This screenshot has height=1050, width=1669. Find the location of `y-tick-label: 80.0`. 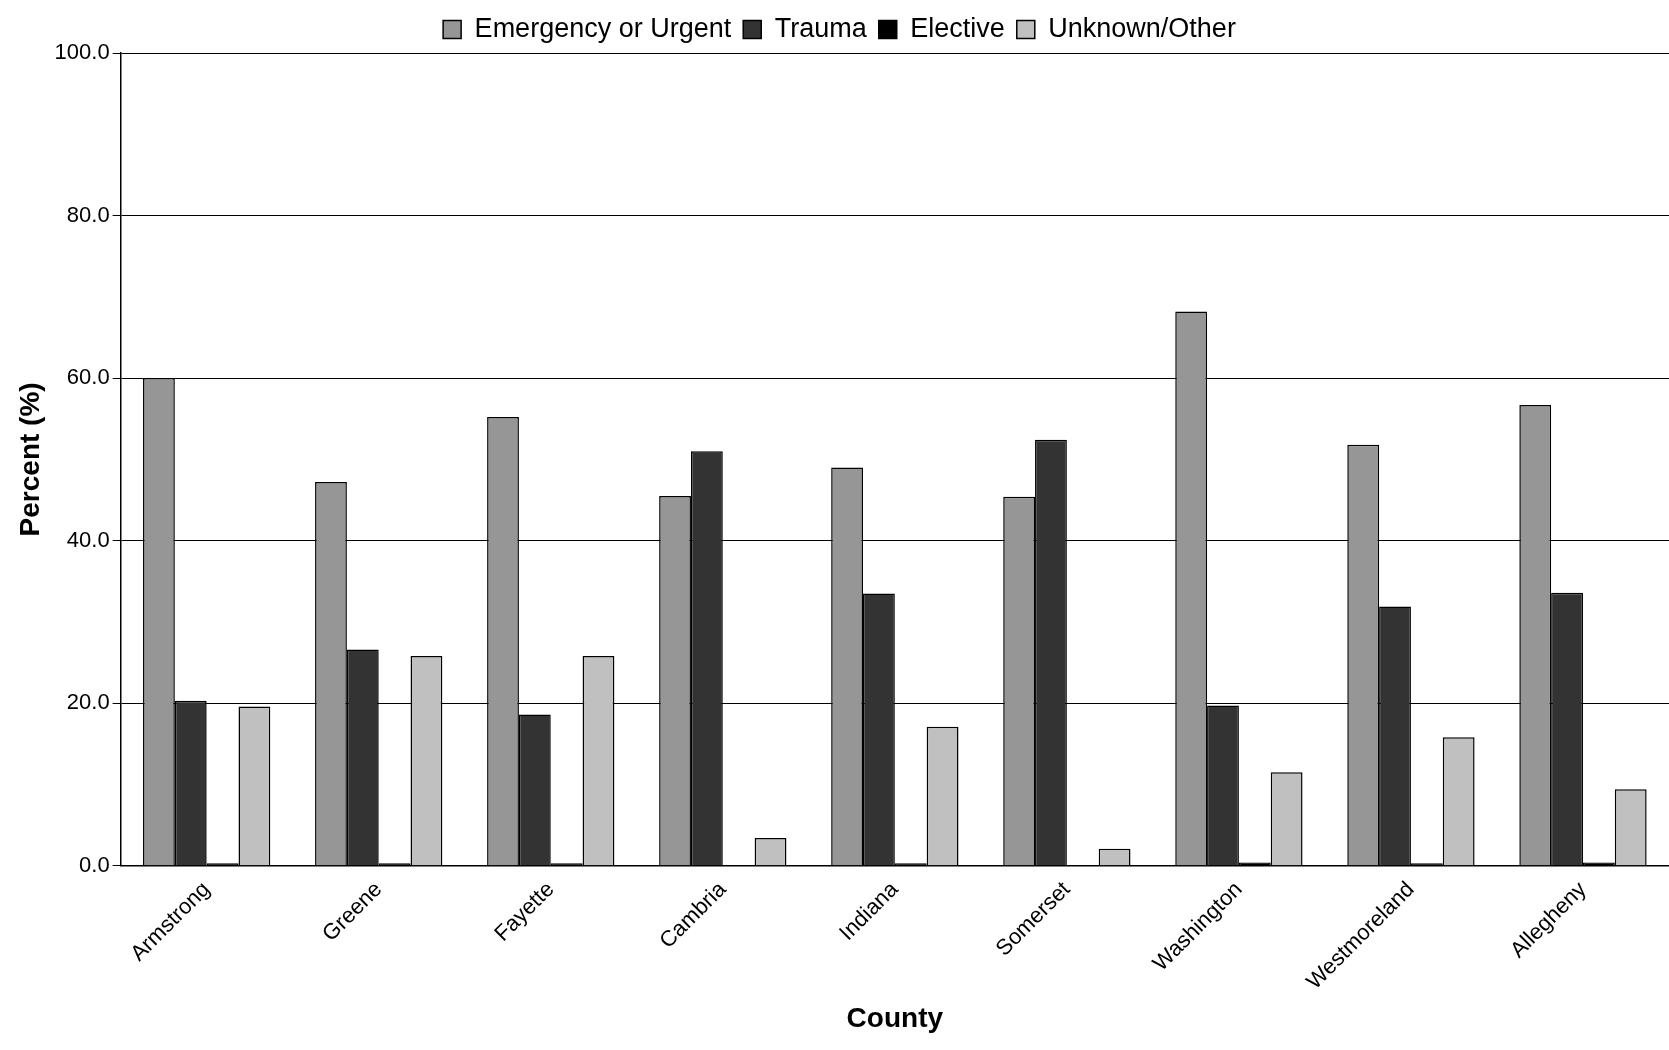

y-tick-label: 80.0 is located at coordinates (88, 214).